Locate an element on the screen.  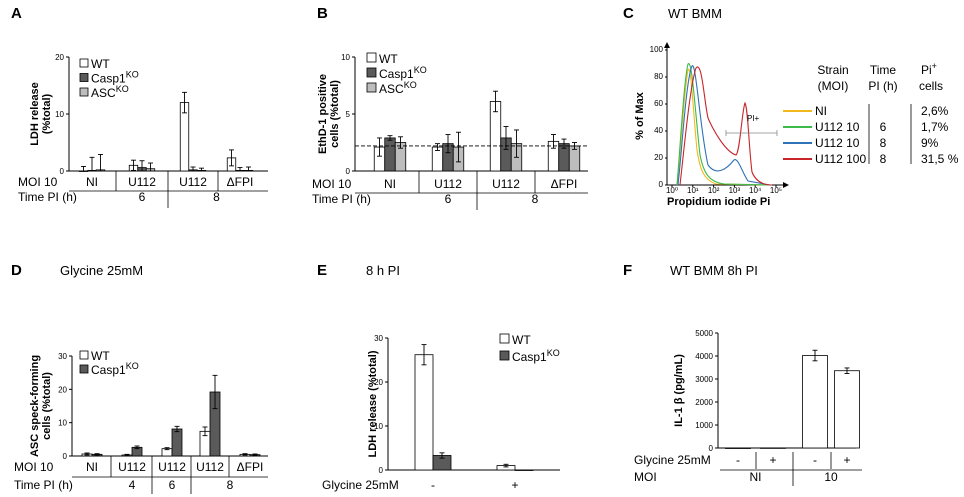
chart-D-legend-casp-sup: KO is located at coordinates (132, 366).